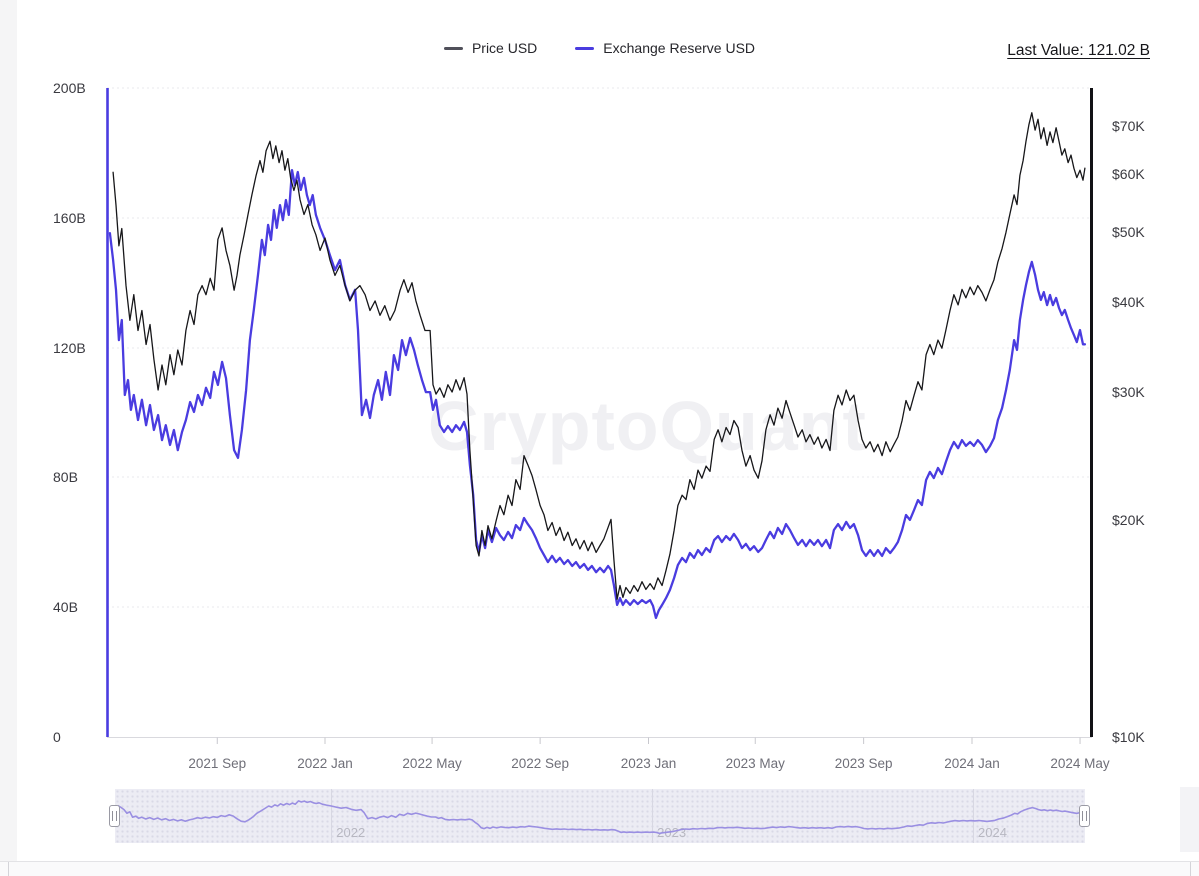  Describe the element at coordinates (1128, 392) in the screenshot. I see `y-axis-right-label: $30K` at that location.